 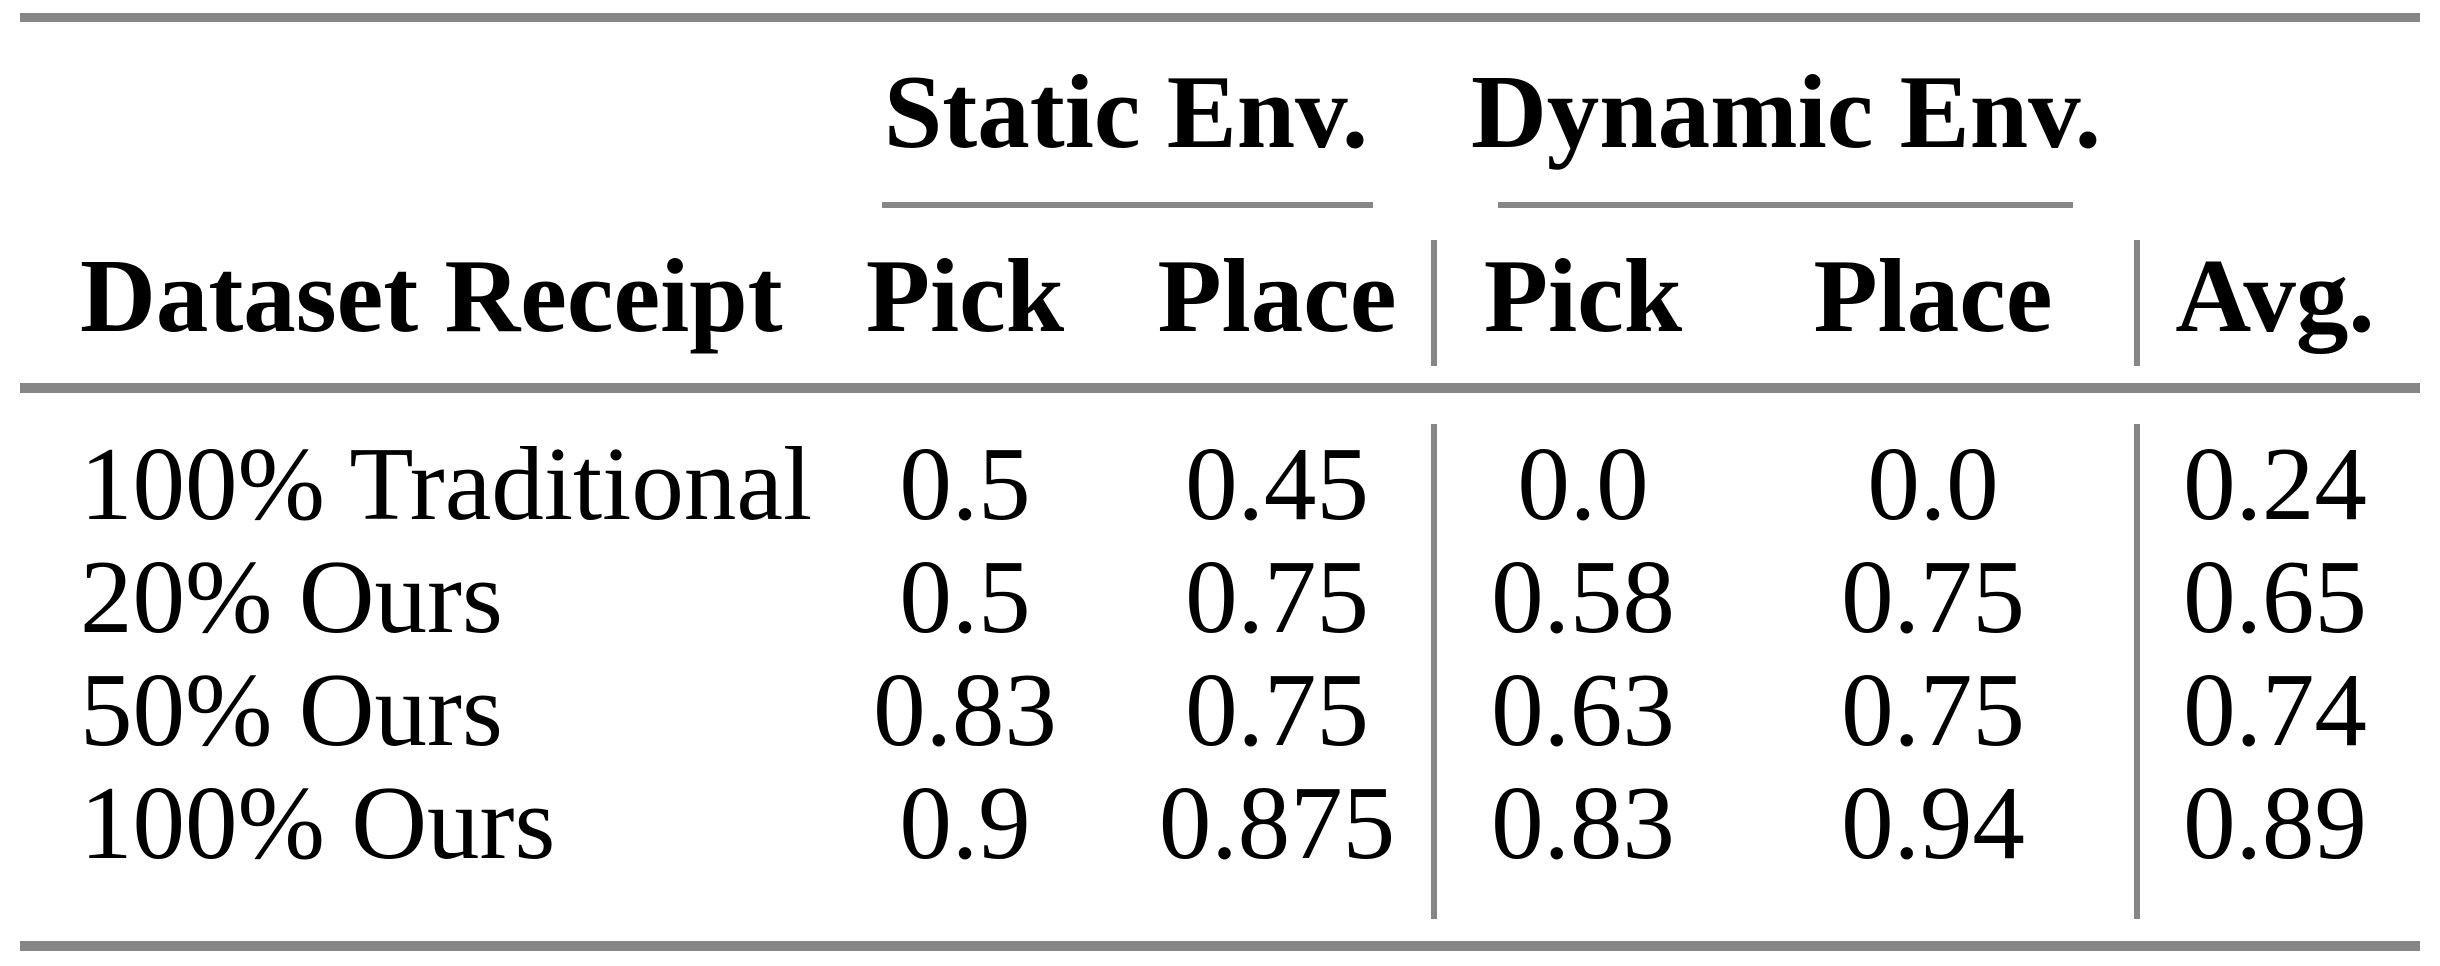 What do you see at coordinates (1785, 205) in the screenshot?
I see `dynamic-env-underline-rule` at bounding box center [1785, 205].